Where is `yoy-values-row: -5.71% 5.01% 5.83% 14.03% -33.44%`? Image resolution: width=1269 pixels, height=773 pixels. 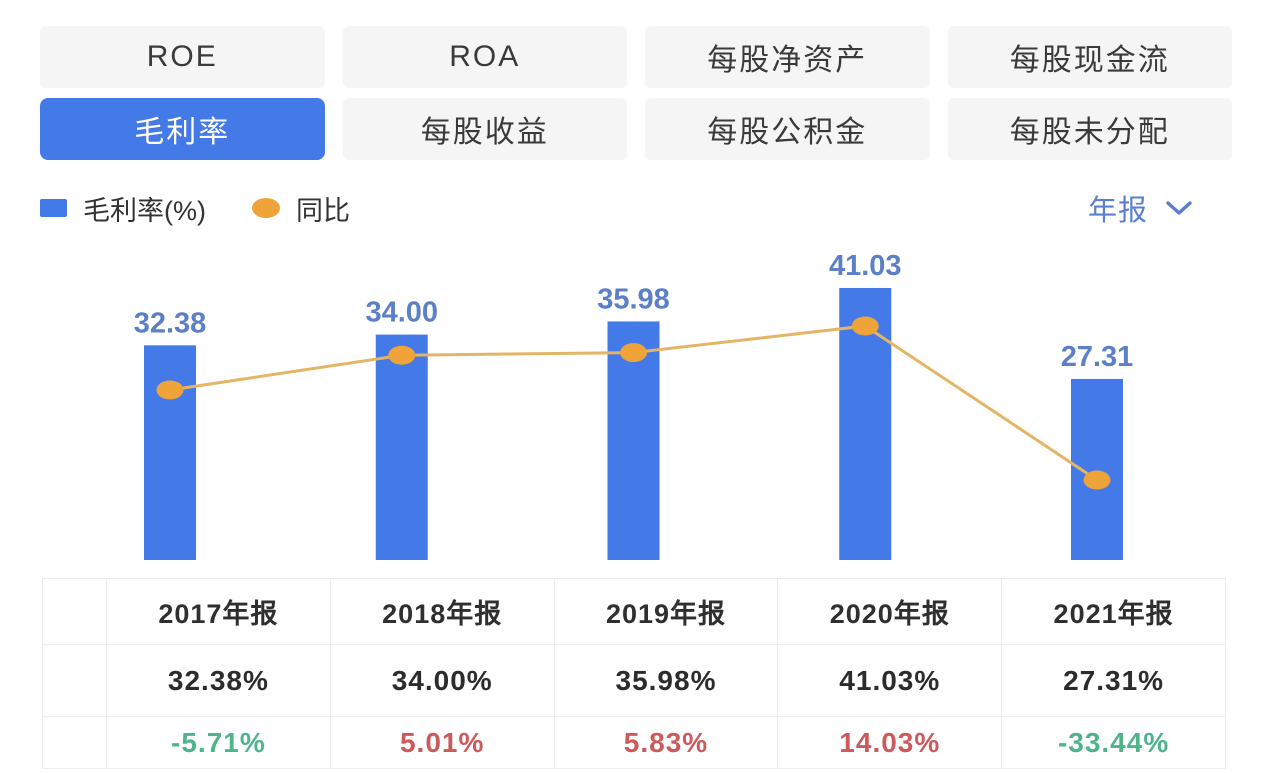 yoy-values-row: -5.71% 5.01% 5.83% 14.03% -33.44% is located at coordinates (634, 742).